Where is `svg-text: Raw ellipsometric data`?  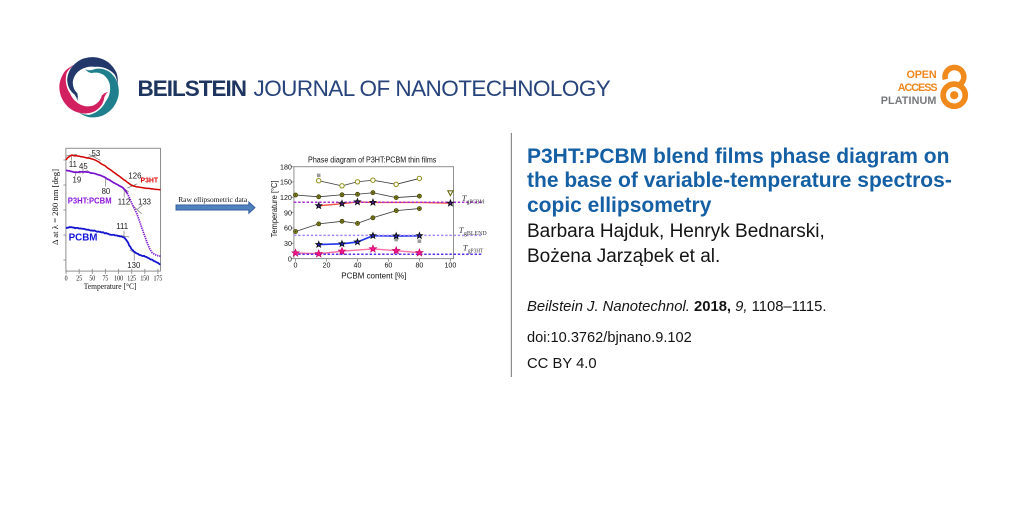
svg-text: Raw ellipsometric data is located at coordinates (213, 199).